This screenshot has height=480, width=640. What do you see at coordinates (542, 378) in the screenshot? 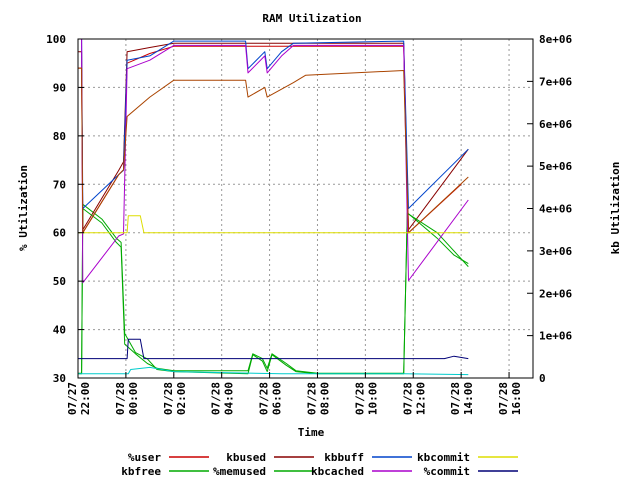
I see `y-right-tick-label: 0` at bounding box center [542, 378].